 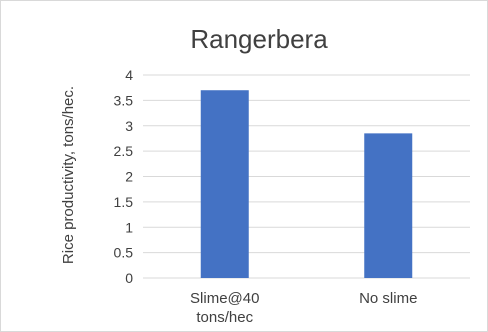 I want to click on x-category-label: Slime@40 tons/hec, so click(x=224, y=308).